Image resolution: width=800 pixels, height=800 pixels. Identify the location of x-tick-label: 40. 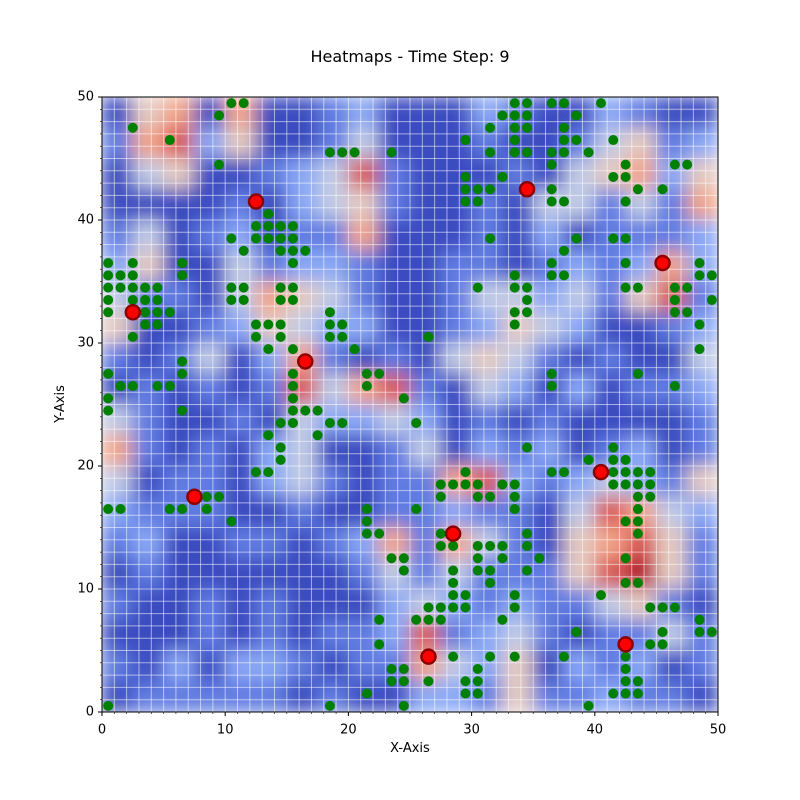
(595, 730).